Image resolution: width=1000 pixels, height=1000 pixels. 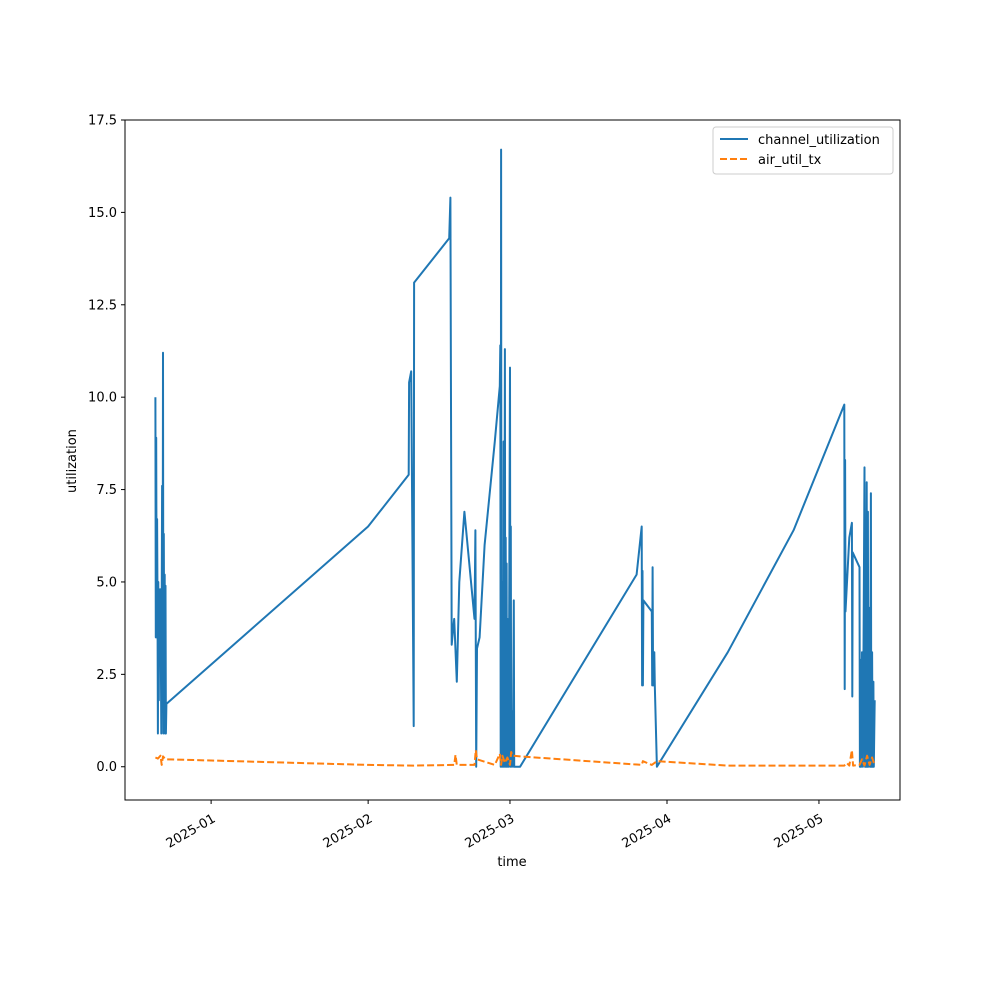 I want to click on y-tick-label: 2.5, so click(x=106, y=675).